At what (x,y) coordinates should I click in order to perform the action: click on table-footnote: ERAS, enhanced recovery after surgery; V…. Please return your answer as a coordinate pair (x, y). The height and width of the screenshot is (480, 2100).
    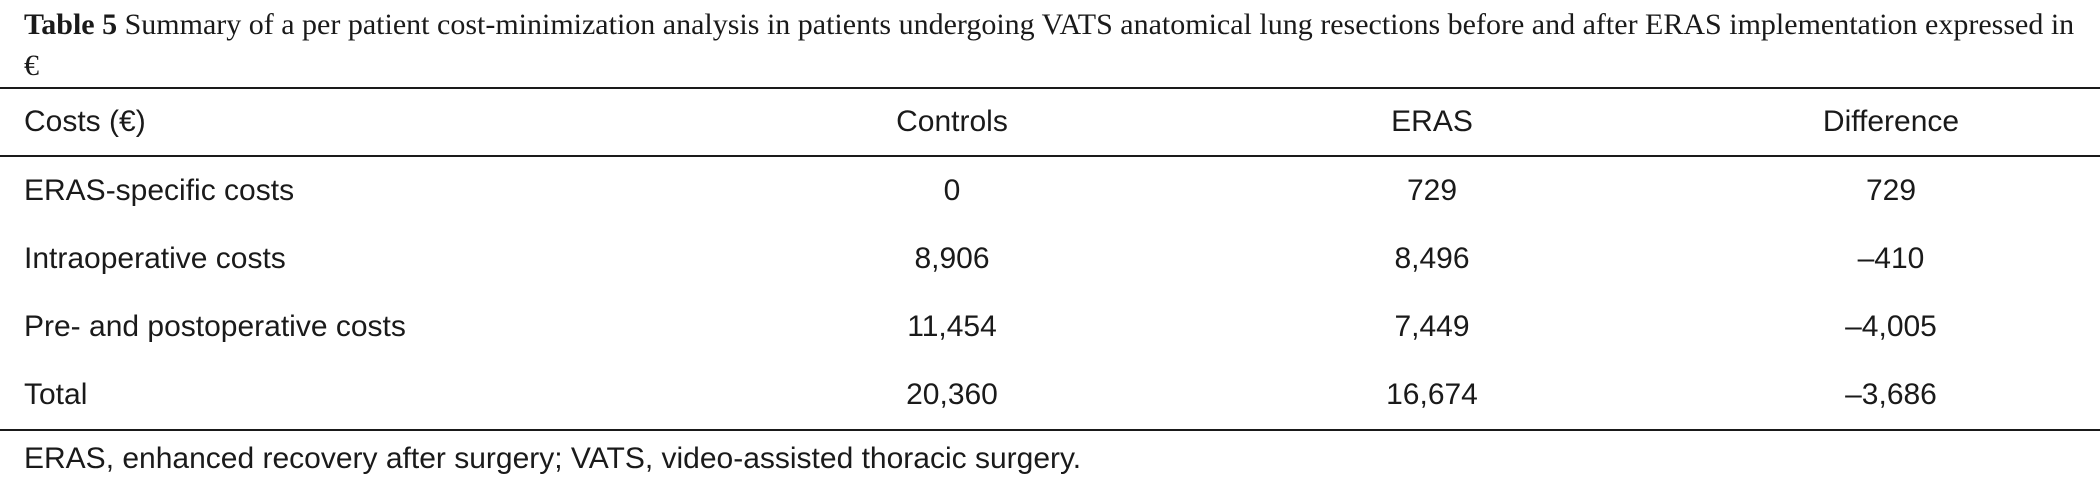
    Looking at the image, I should click on (553, 458).